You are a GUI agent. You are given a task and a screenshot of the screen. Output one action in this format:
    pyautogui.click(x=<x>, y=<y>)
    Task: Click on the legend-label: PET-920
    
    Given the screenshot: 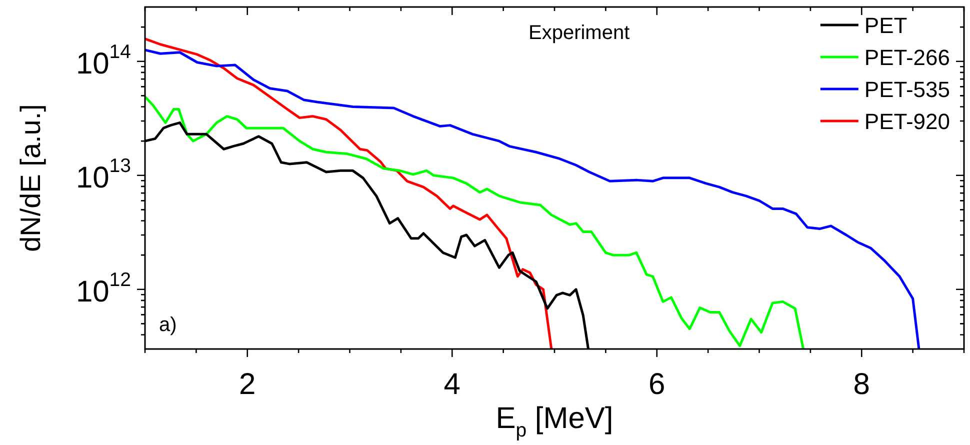 What is the action you would take?
    pyautogui.click(x=907, y=121)
    